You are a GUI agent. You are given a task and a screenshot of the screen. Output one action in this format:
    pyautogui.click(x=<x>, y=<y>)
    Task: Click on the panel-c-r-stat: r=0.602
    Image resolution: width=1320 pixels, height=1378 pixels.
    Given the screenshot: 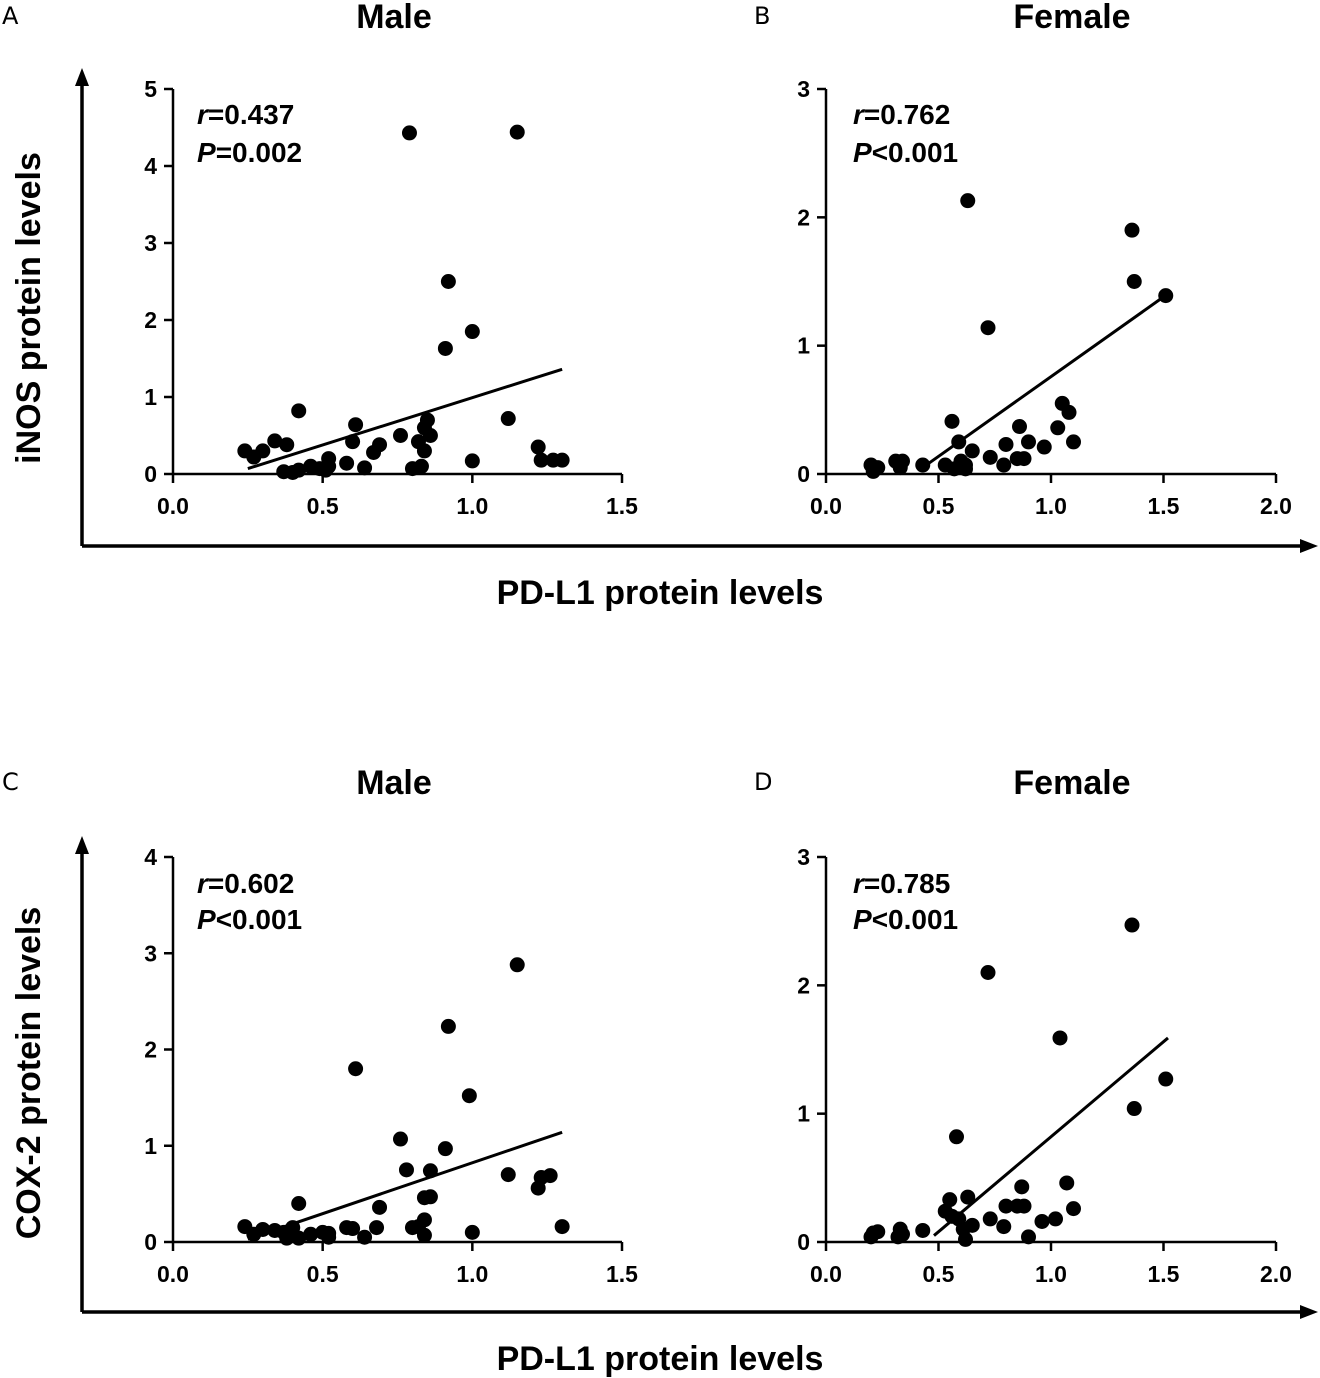 What is the action you would take?
    pyautogui.click(x=245, y=883)
    